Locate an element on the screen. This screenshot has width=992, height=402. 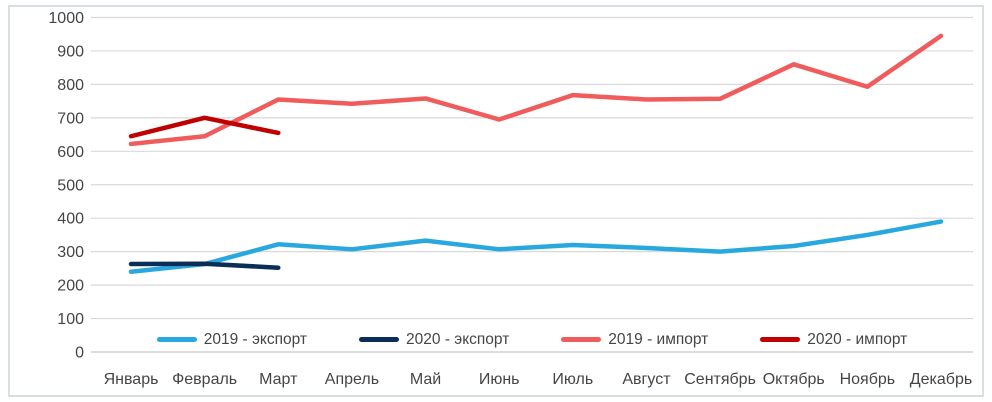
x-tick-label: Май is located at coordinates (425, 379).